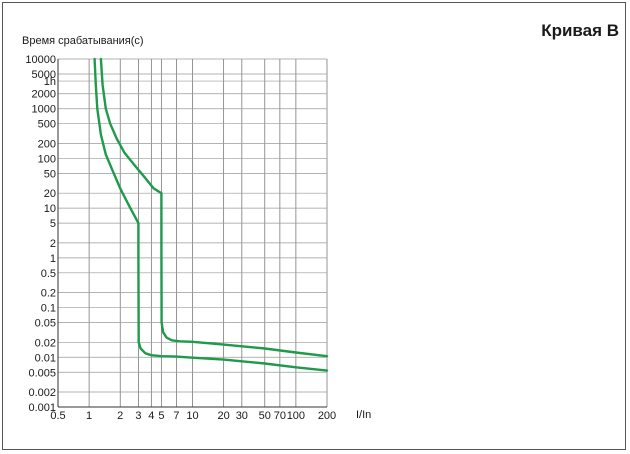 This screenshot has height=454, width=630. I want to click on y-axis-label: Время срабатывания(с), so click(83, 41).